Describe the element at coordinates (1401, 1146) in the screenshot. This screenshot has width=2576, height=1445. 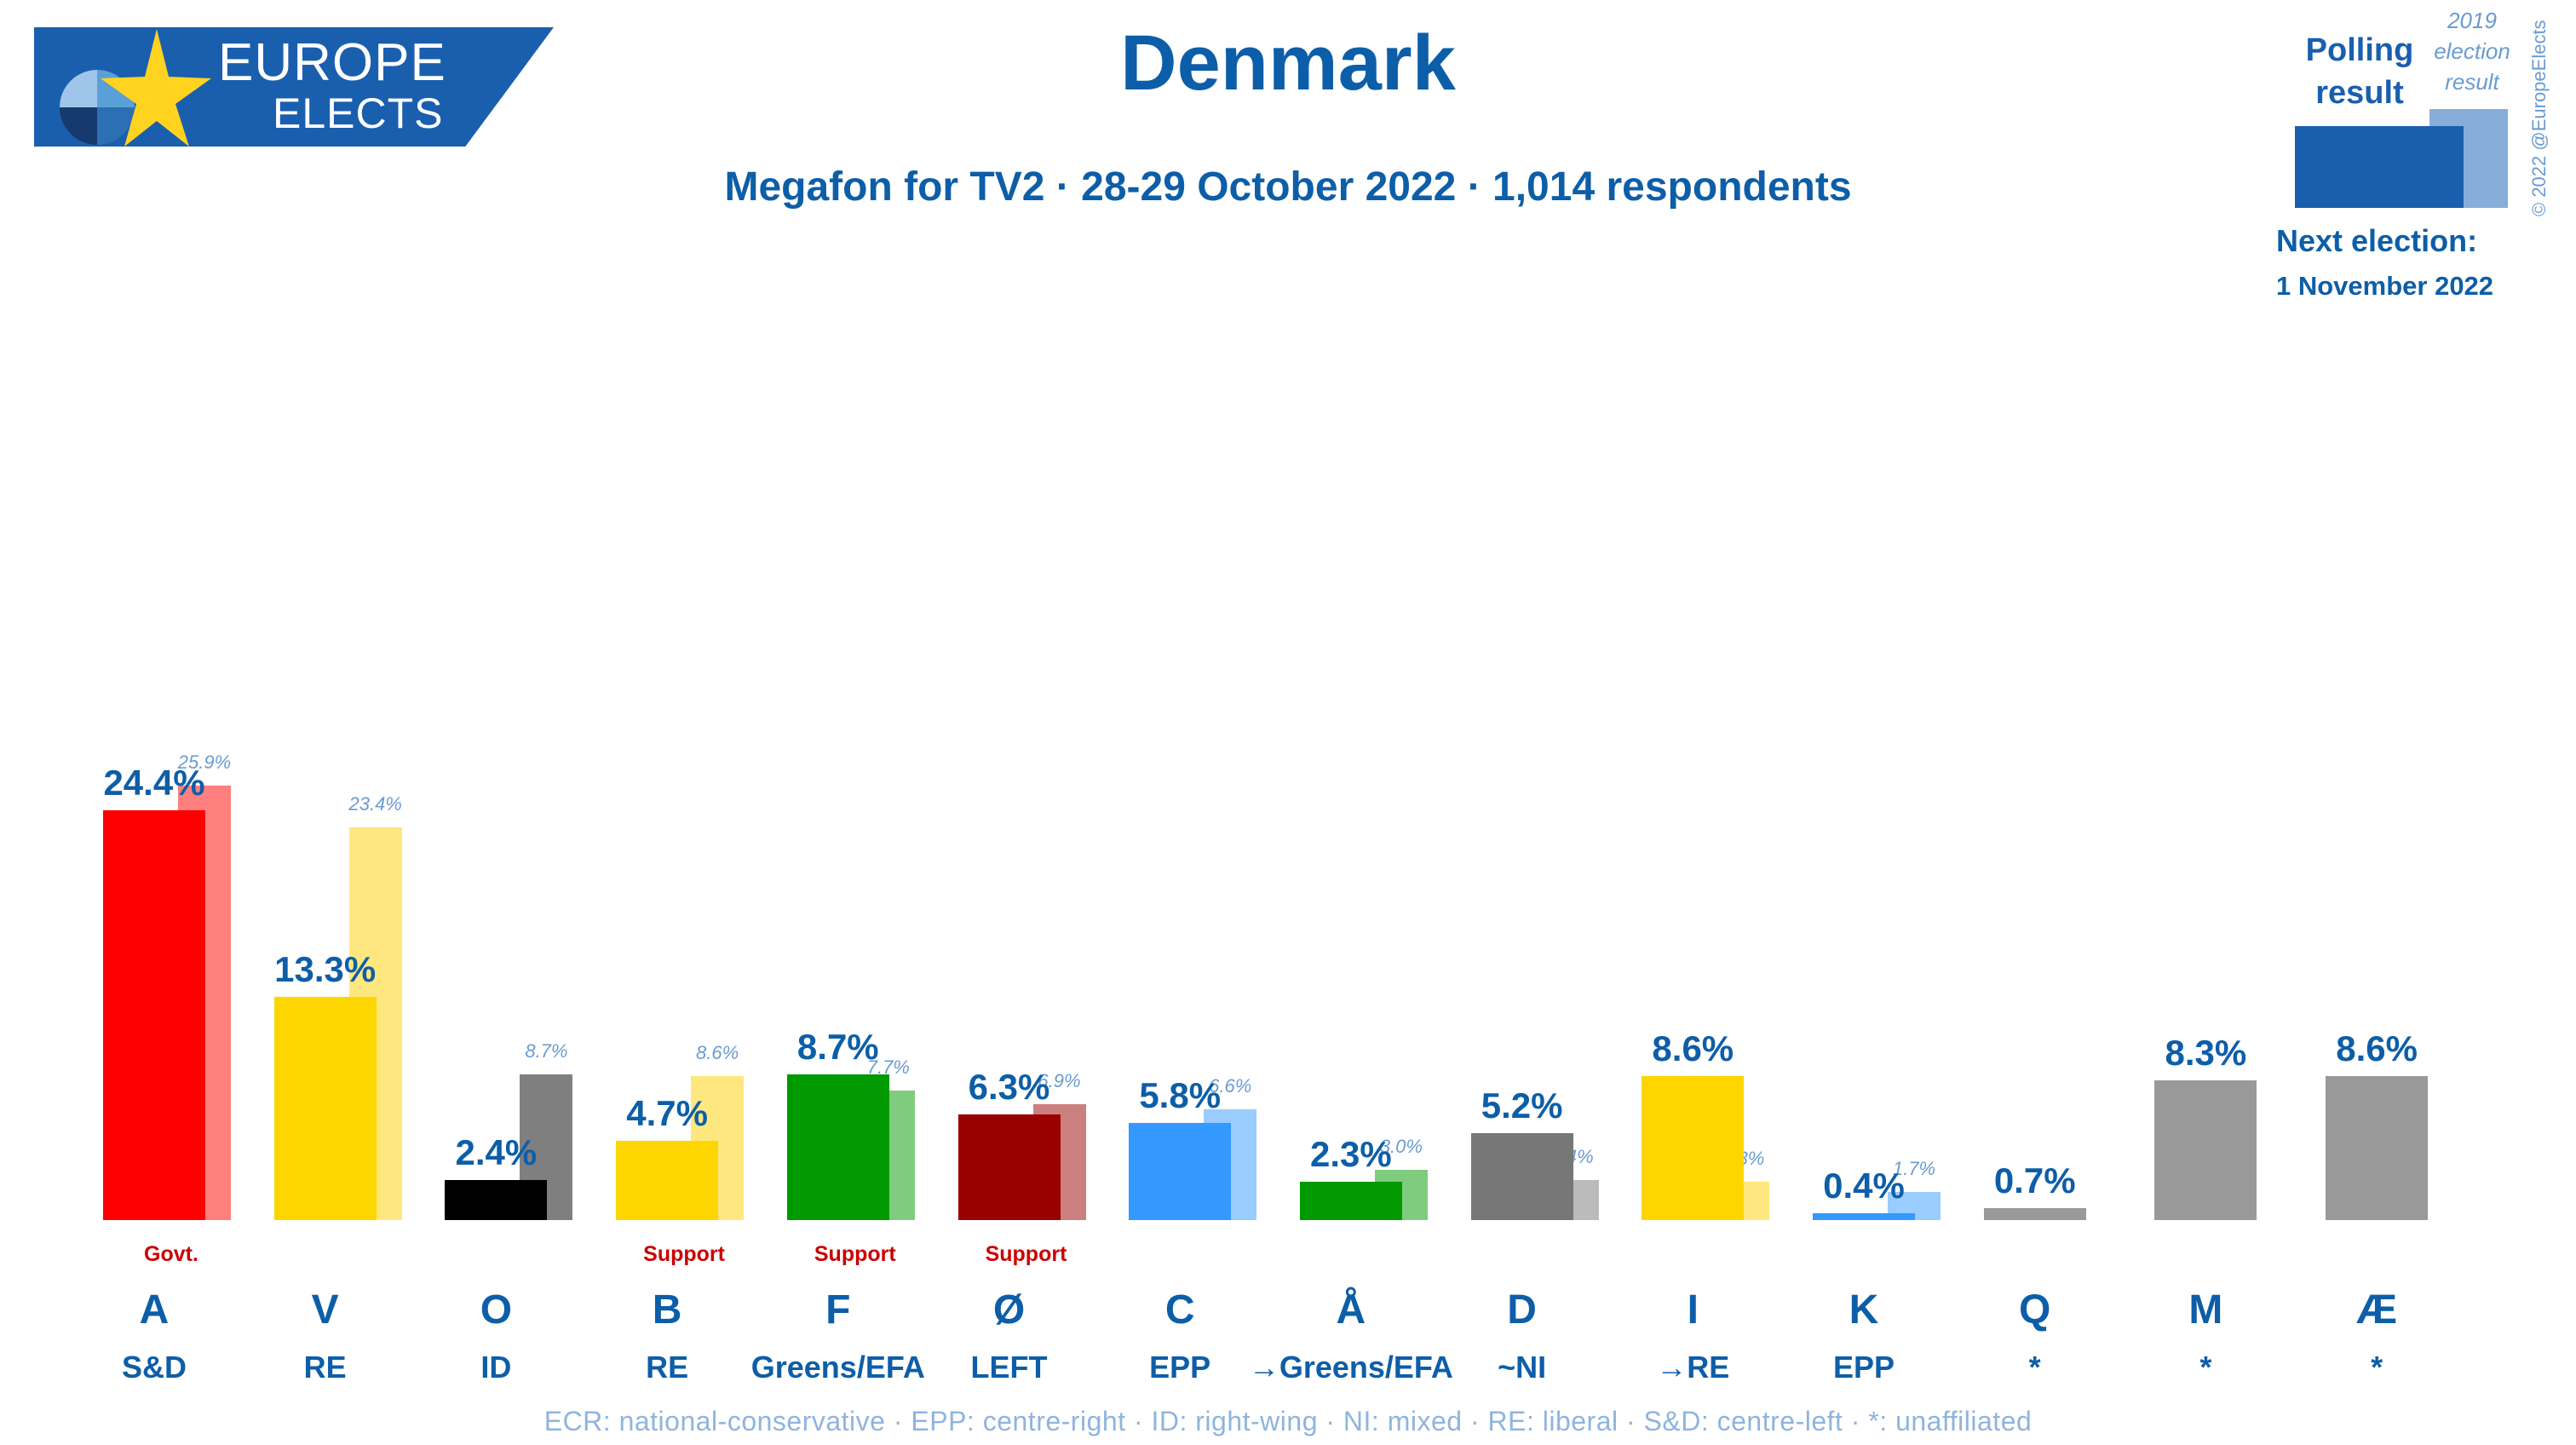
I see `prev-value-label-Å: 3.0%` at that location.